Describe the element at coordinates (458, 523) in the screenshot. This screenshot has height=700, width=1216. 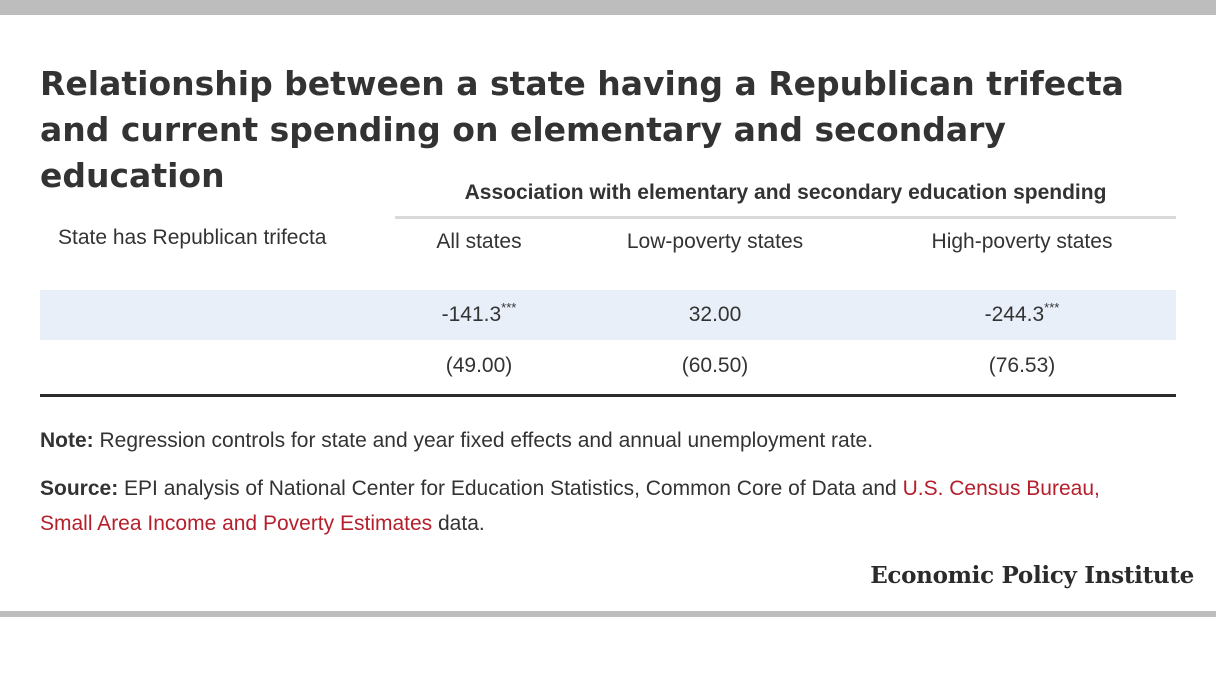
I see `source-text-end: data.` at that location.